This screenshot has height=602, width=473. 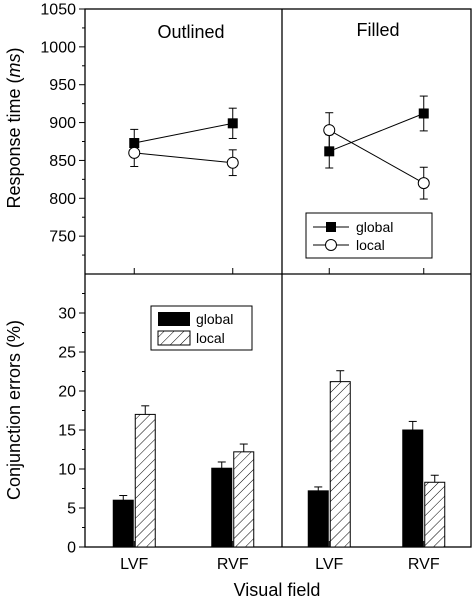 I want to click on y-bottom-tick-label: 0, so click(x=71, y=548).